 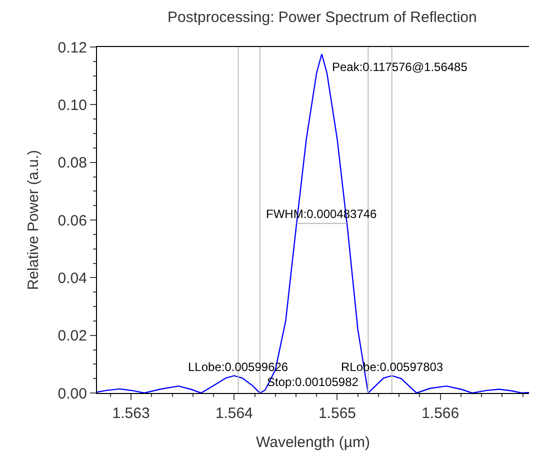 I want to click on y-tick-label: 0.06, so click(x=72, y=221).